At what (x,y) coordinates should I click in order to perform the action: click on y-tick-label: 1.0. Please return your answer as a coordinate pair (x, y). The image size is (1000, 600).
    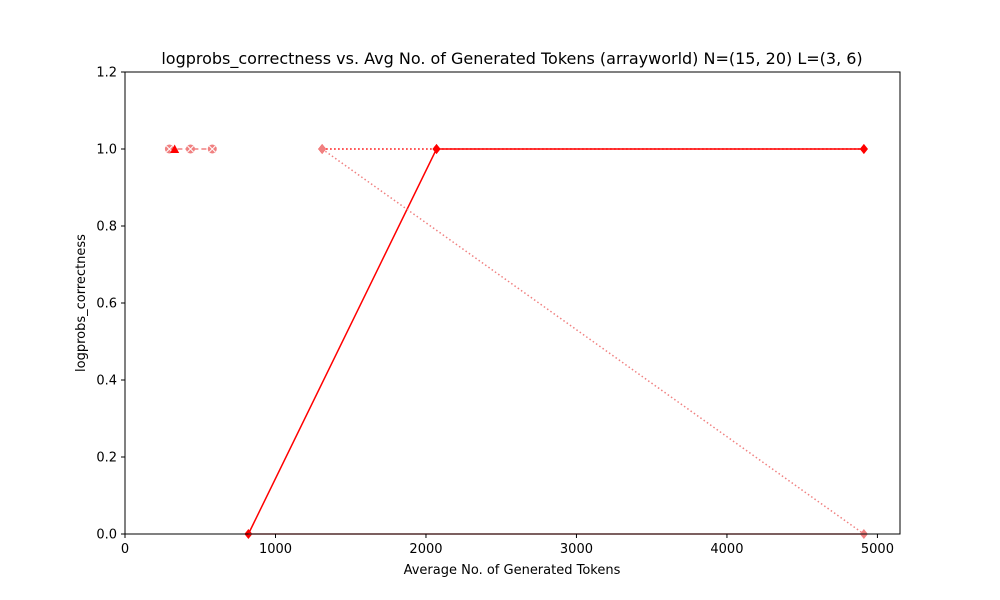
    Looking at the image, I should click on (106, 150).